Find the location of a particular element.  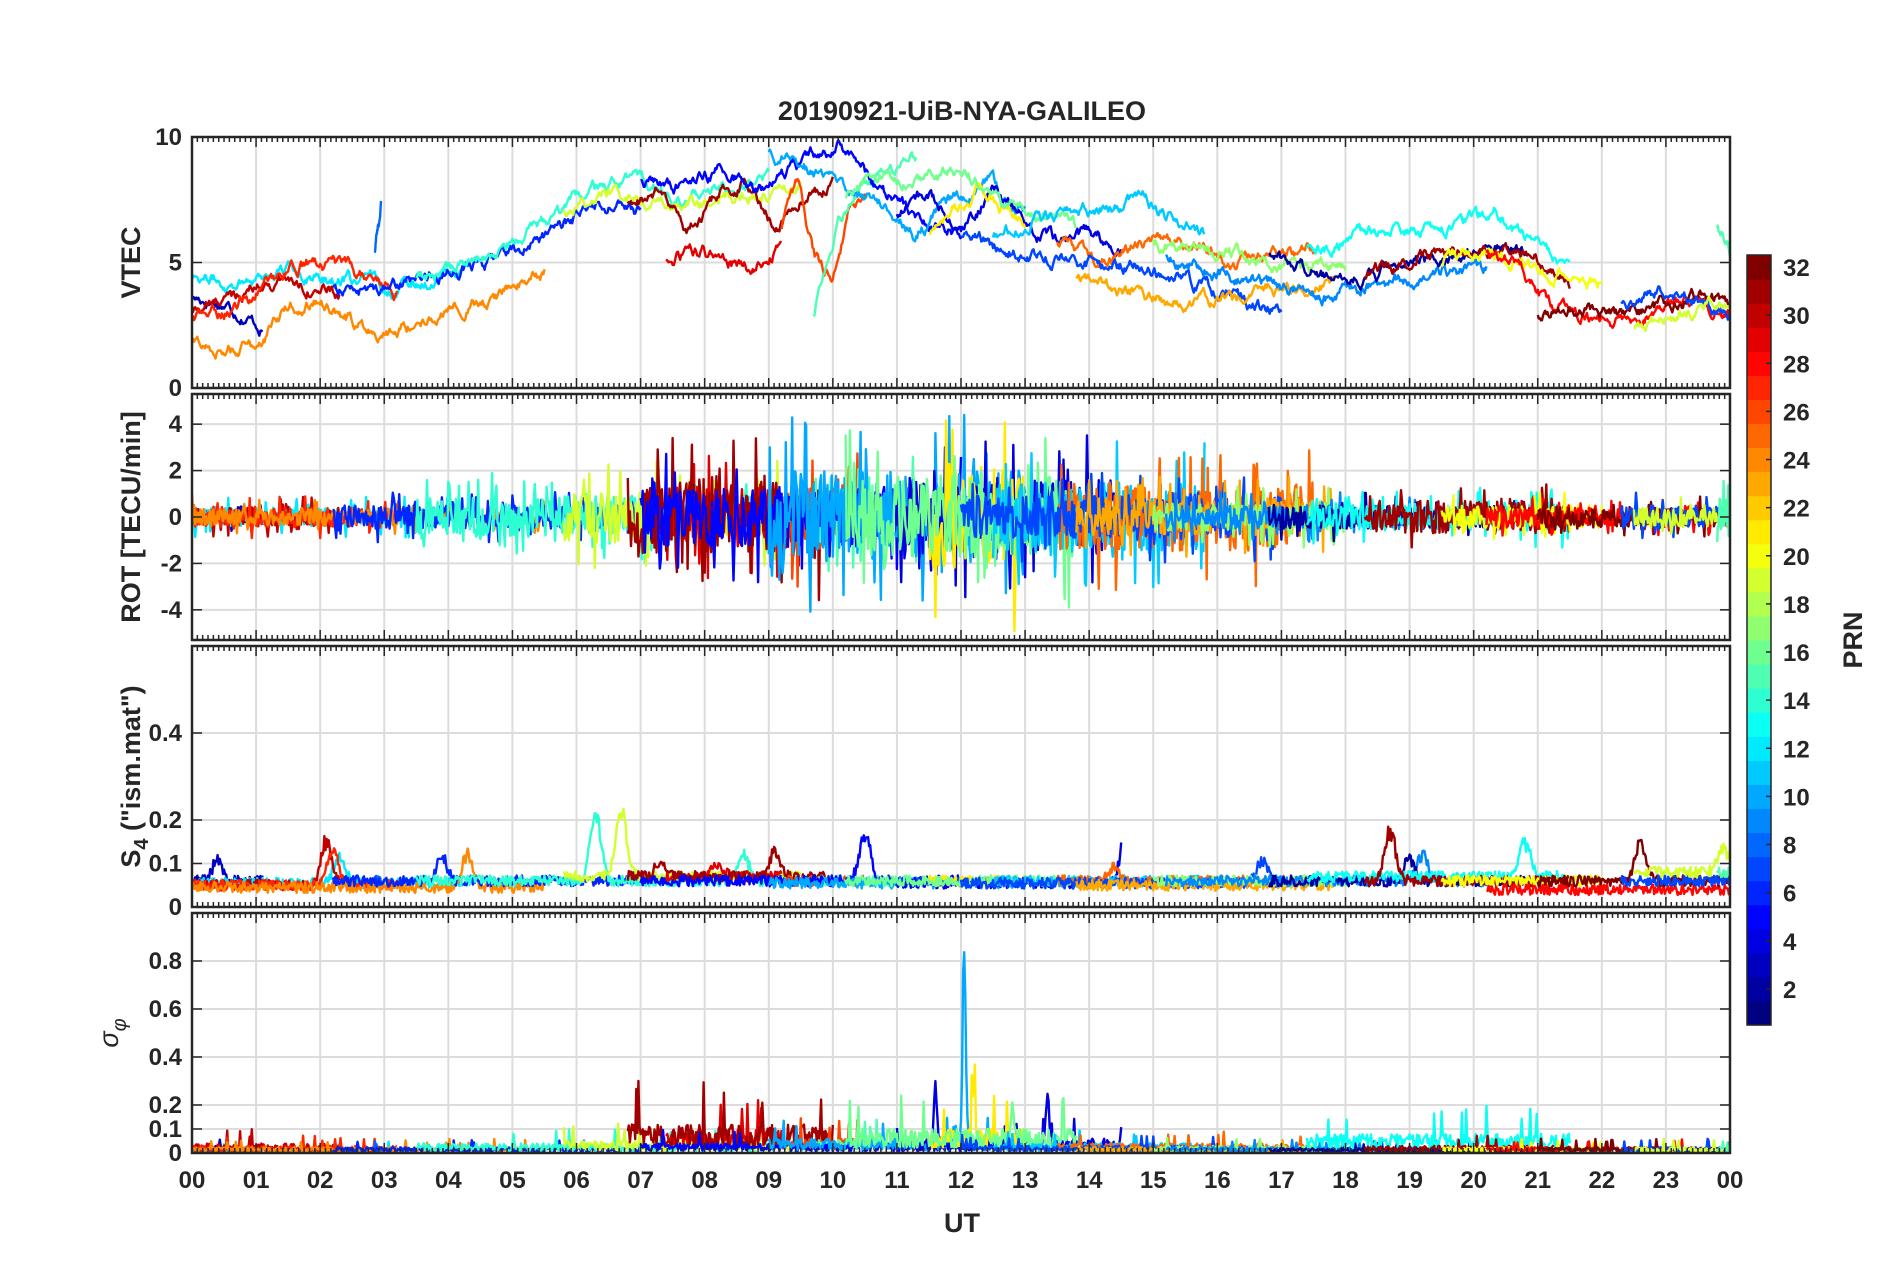

colorbar-tick-label: 12 is located at coordinates (1796, 749).